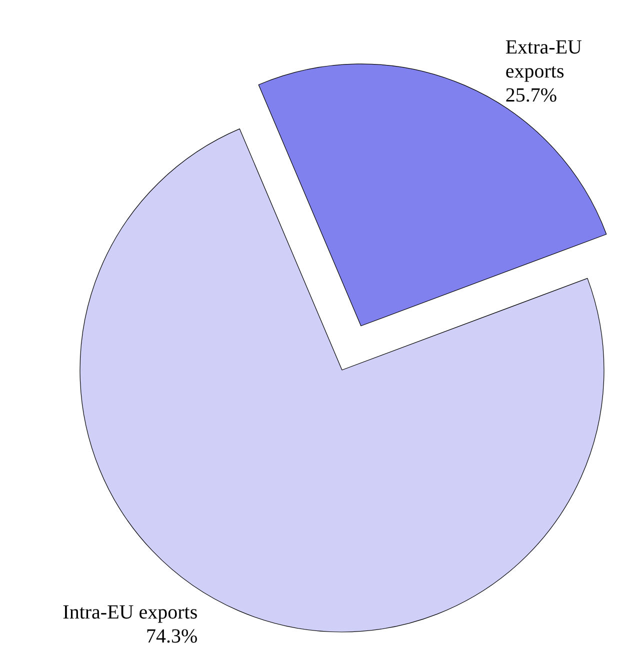 This screenshot has height=653, width=620. Describe the element at coordinates (172, 636) in the screenshot. I see `data-label: 74.3%` at that location.